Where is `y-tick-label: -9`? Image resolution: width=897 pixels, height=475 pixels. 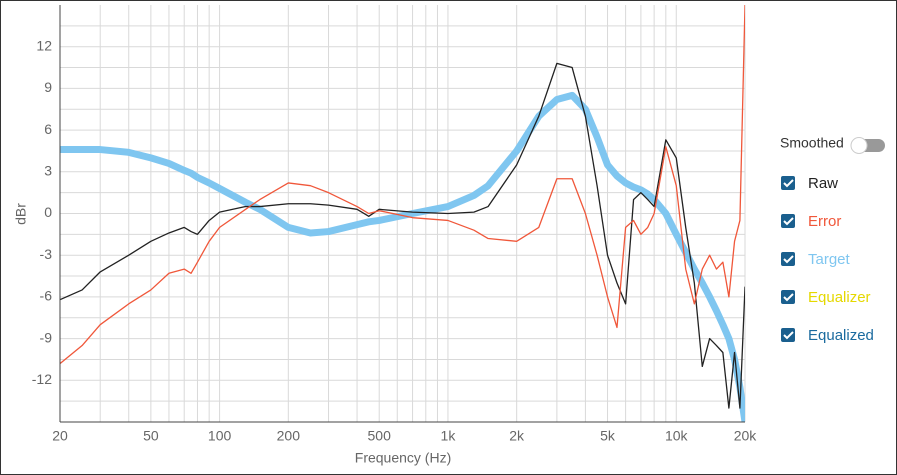
y-tick-label: -9 is located at coordinates (46, 337).